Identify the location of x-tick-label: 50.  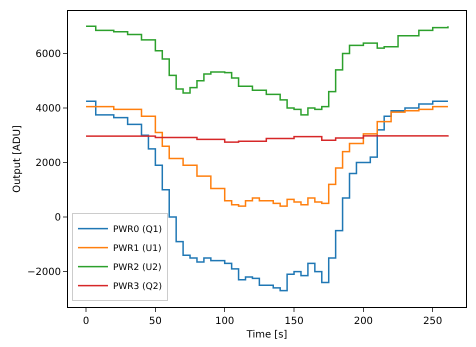
(155, 321).